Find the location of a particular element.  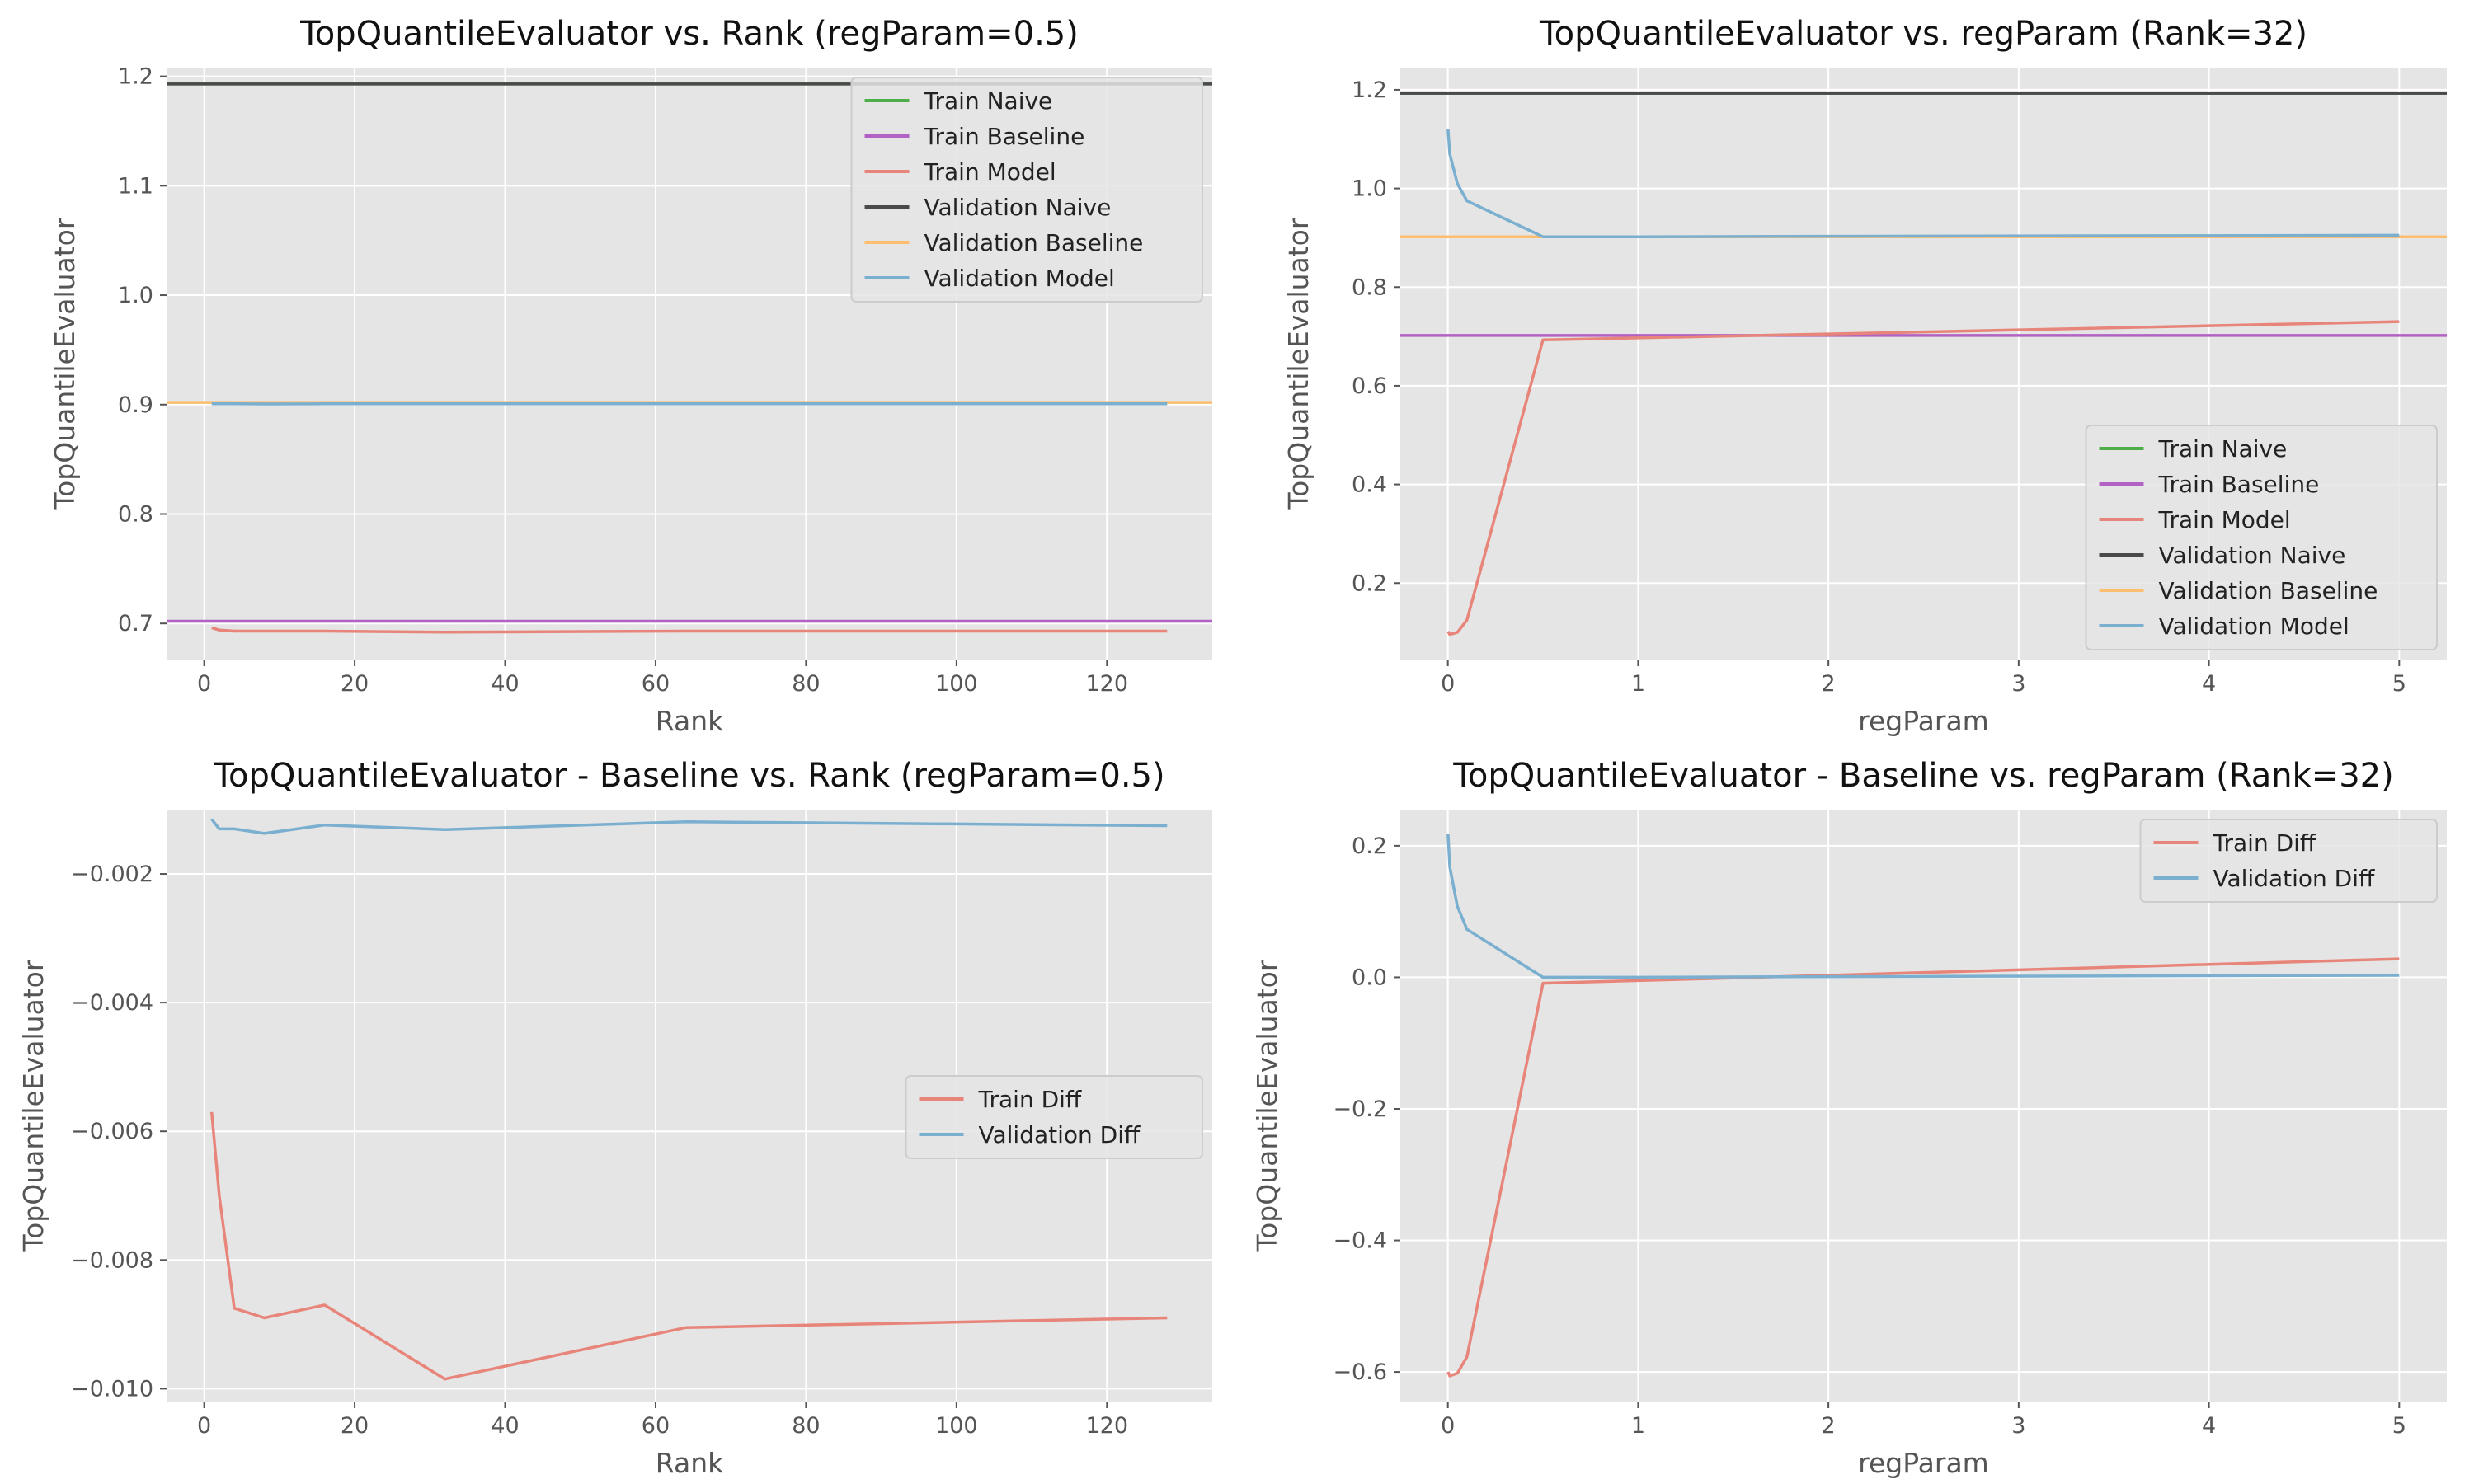

y-tick-label: −0.4 is located at coordinates (1360, 1241).